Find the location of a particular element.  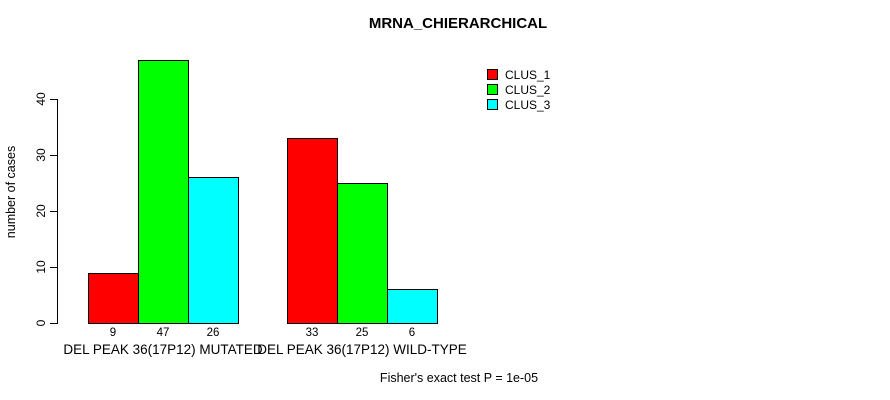

bar-value-label: 33 is located at coordinates (312, 333).